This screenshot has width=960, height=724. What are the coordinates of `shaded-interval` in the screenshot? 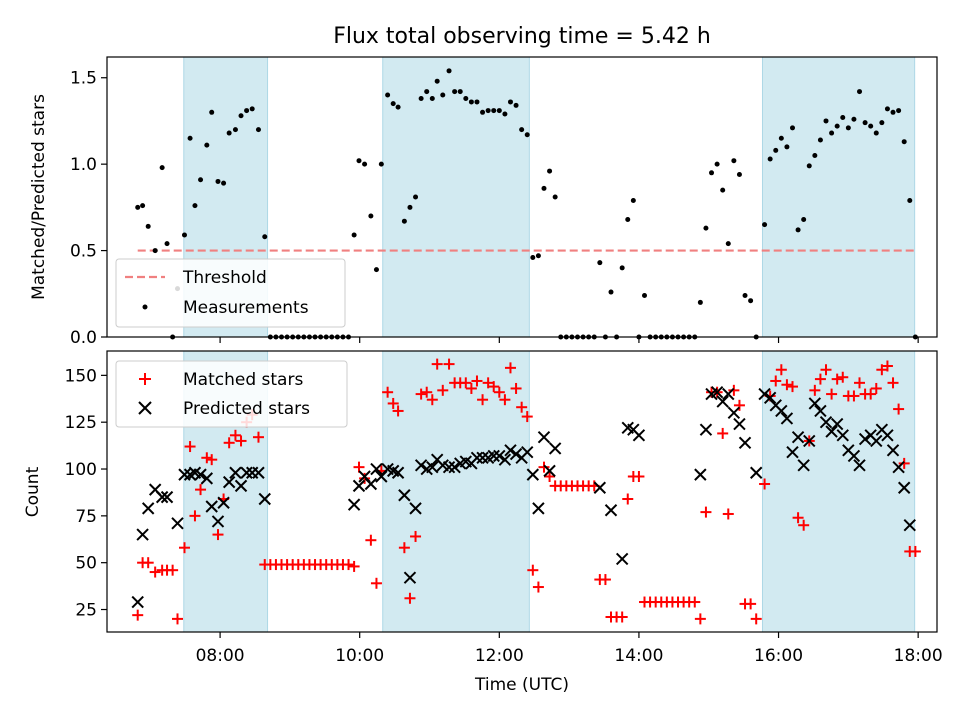 It's located at (456, 491).